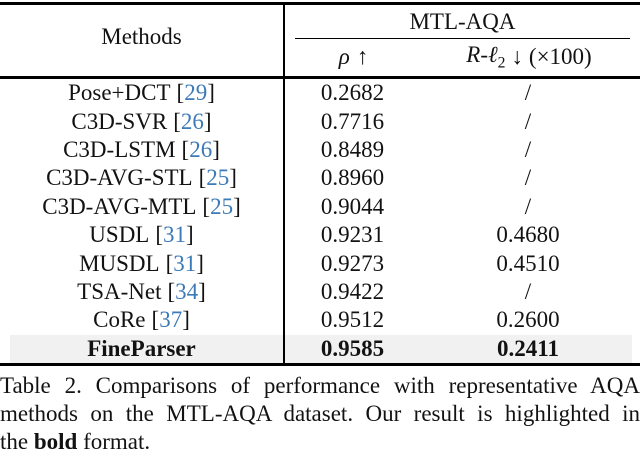  I want to click on method-name: MUSDL, so click(119, 263).